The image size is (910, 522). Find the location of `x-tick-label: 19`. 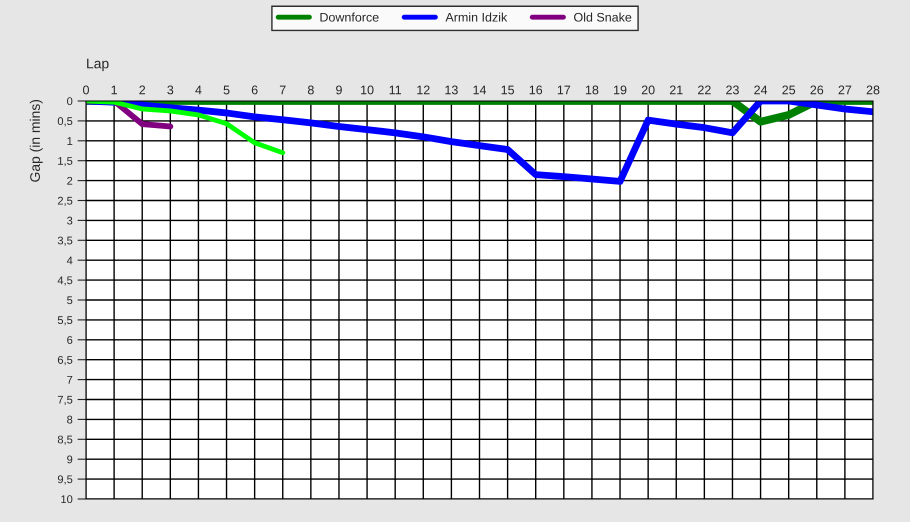

x-tick-label: 19 is located at coordinates (620, 90).